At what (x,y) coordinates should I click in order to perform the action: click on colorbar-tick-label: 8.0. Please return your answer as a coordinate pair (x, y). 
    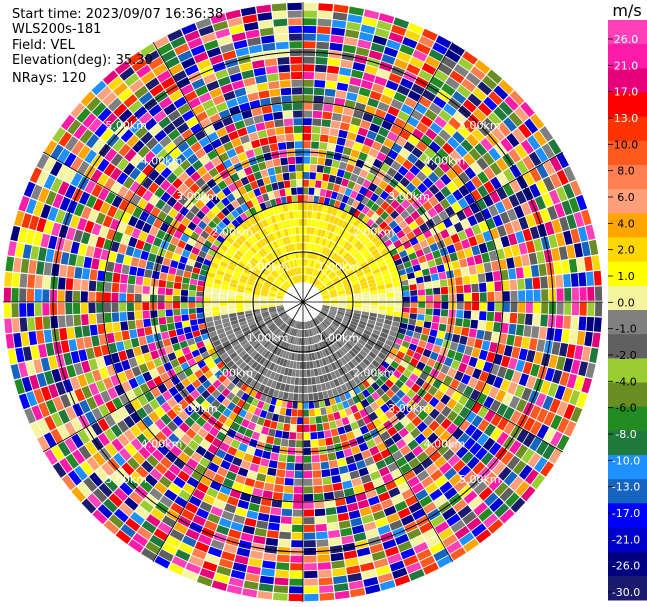
    Looking at the image, I should click on (626, 171).